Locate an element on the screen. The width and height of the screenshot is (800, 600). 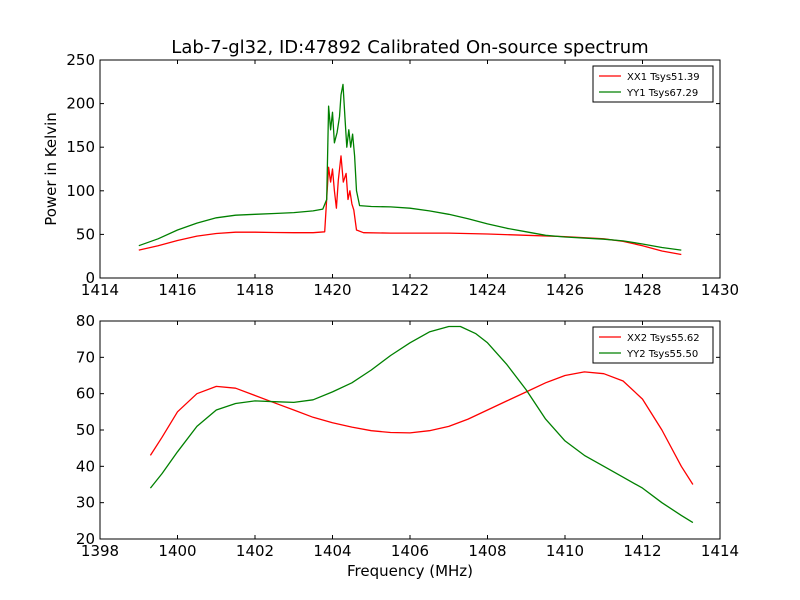
x-tick-label: 1400 is located at coordinates (177, 551).